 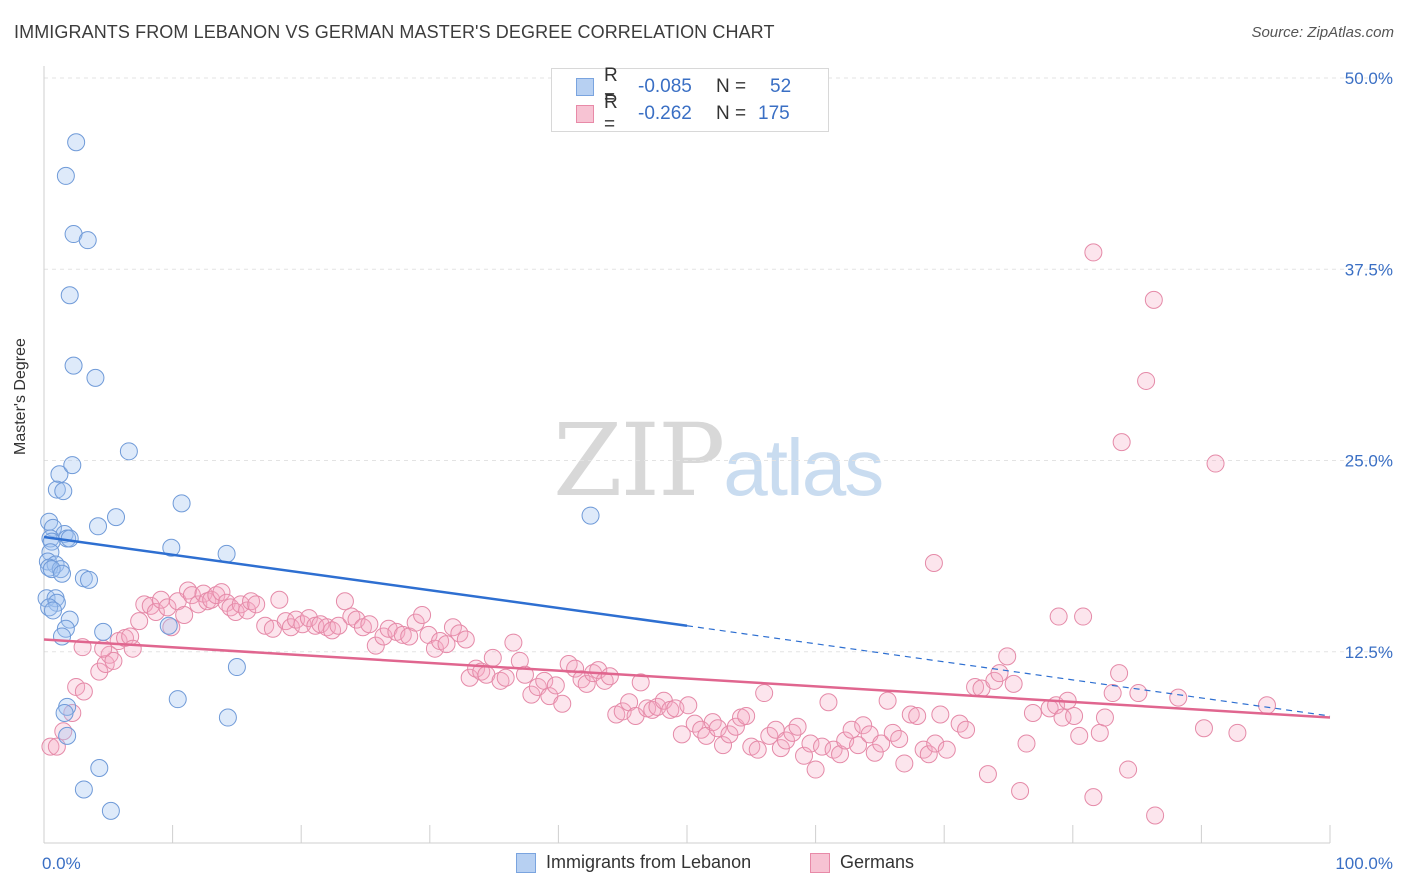 What do you see at coordinates (731, 86) in the screenshot?
I see `n-label: N =` at bounding box center [731, 86].